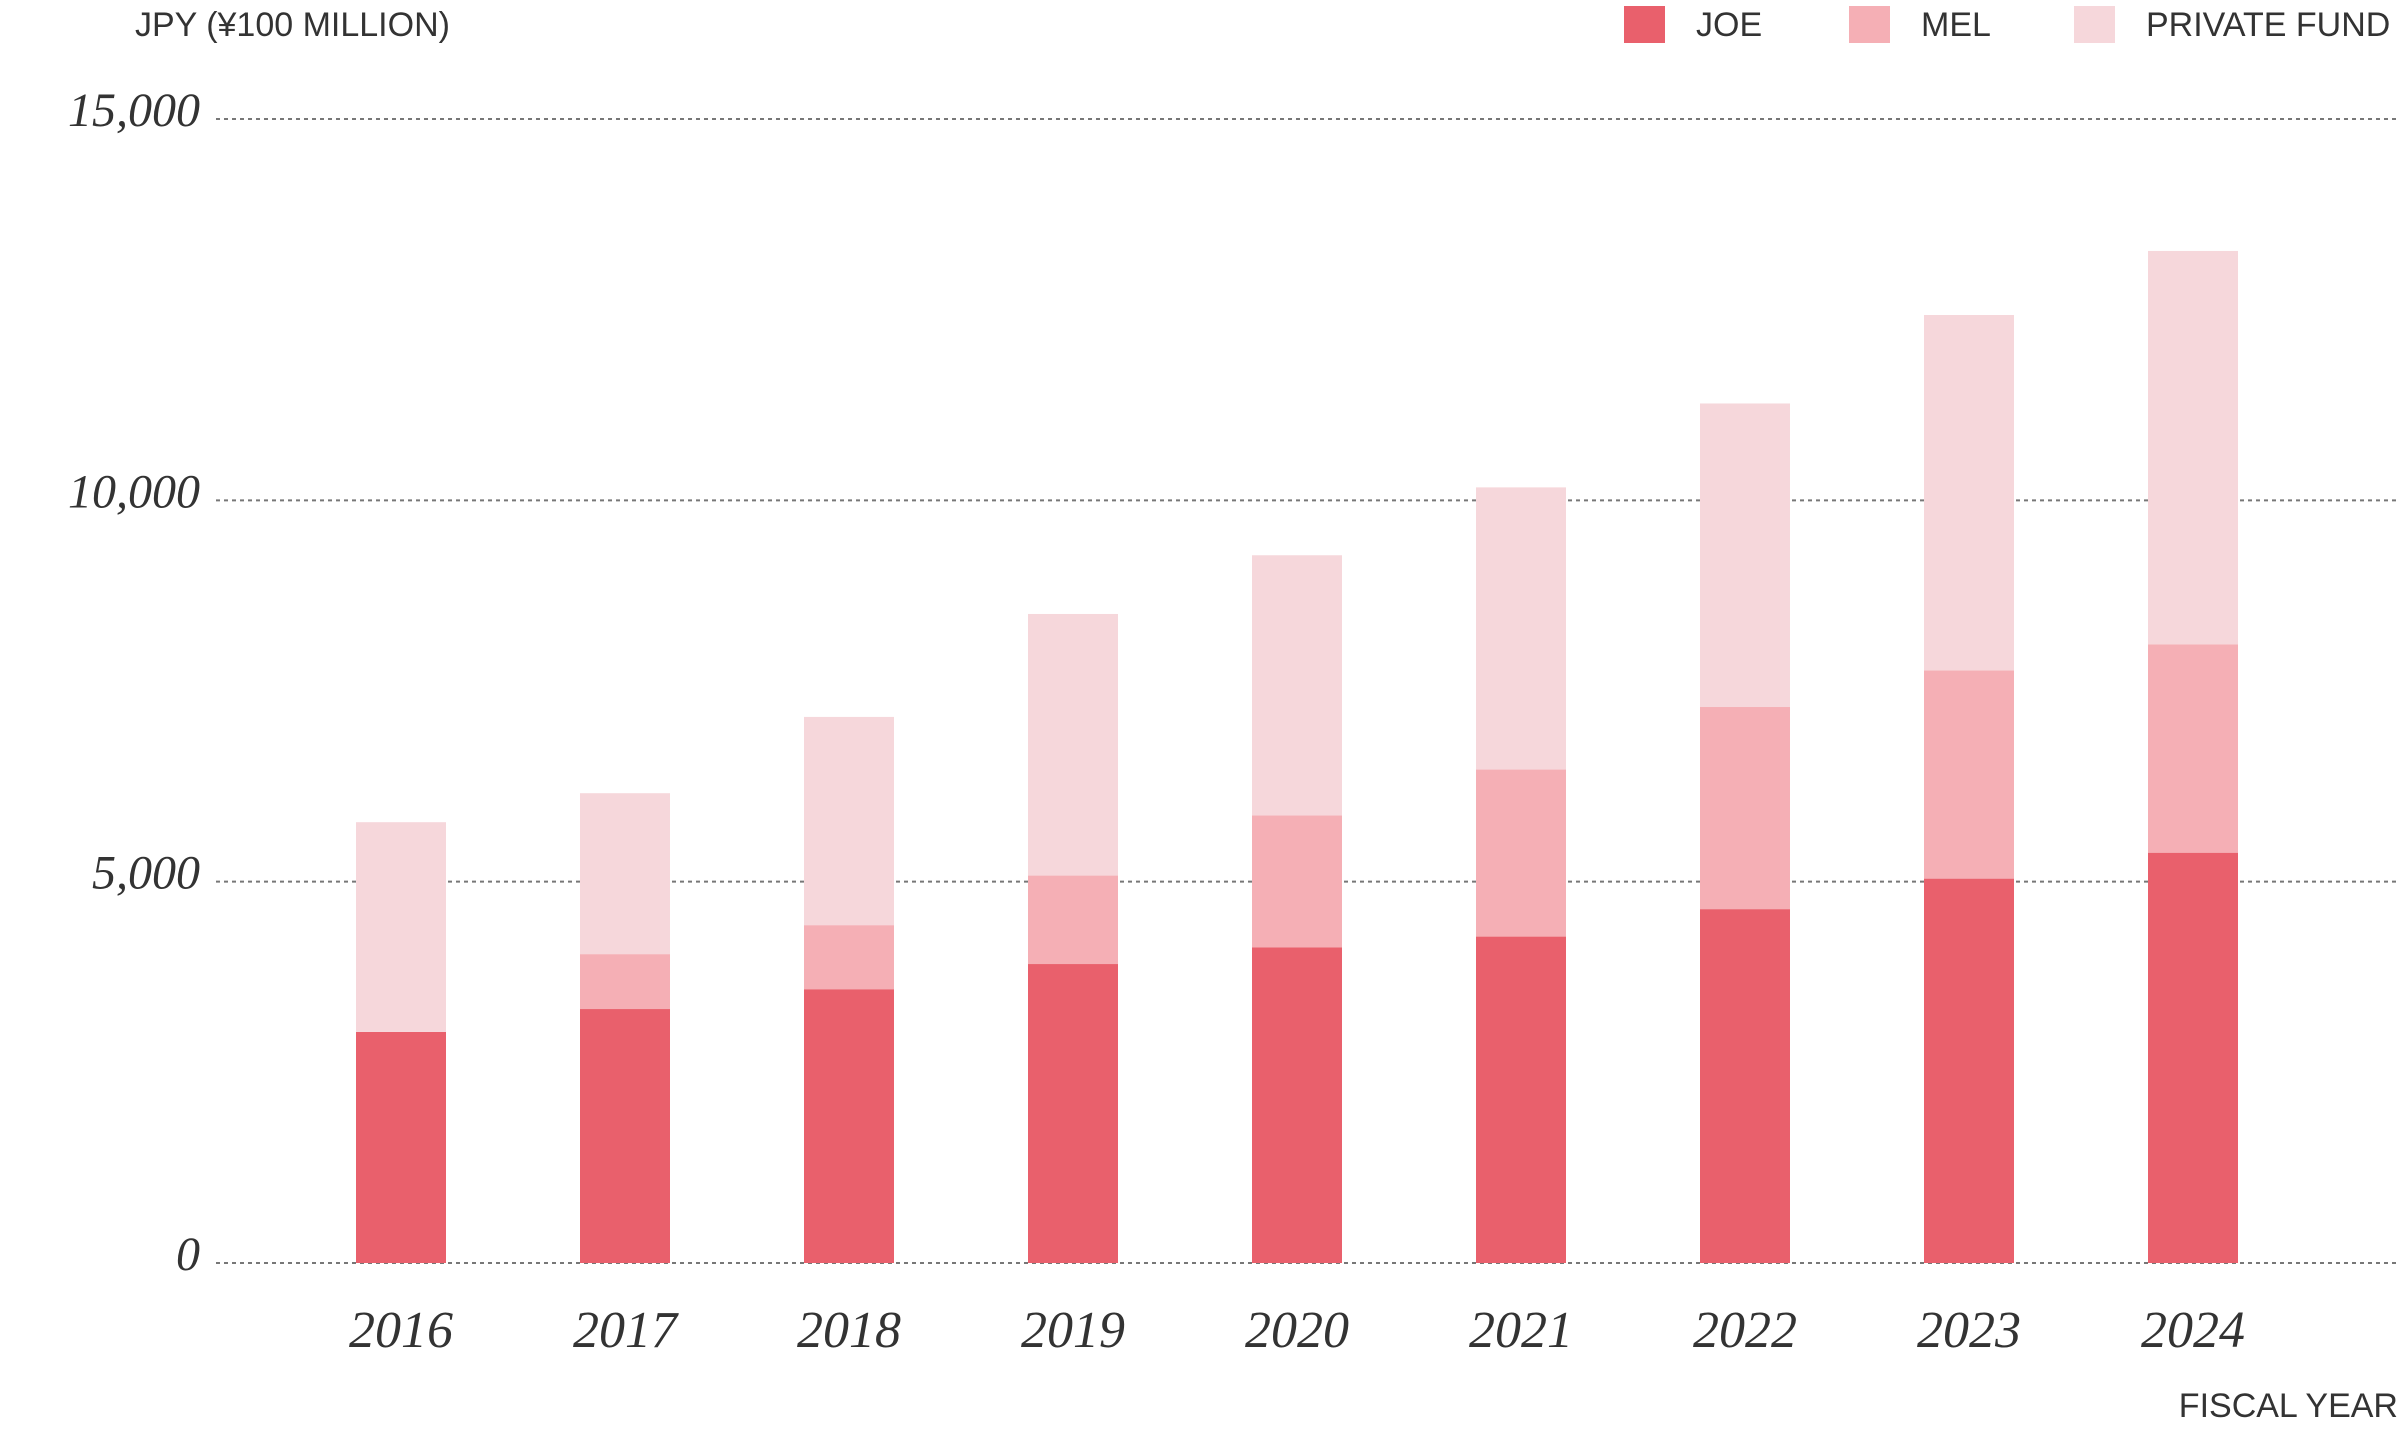 The height and width of the screenshot is (1434, 2400). I want to click on x-tick-label: 2018, so click(849, 1330).